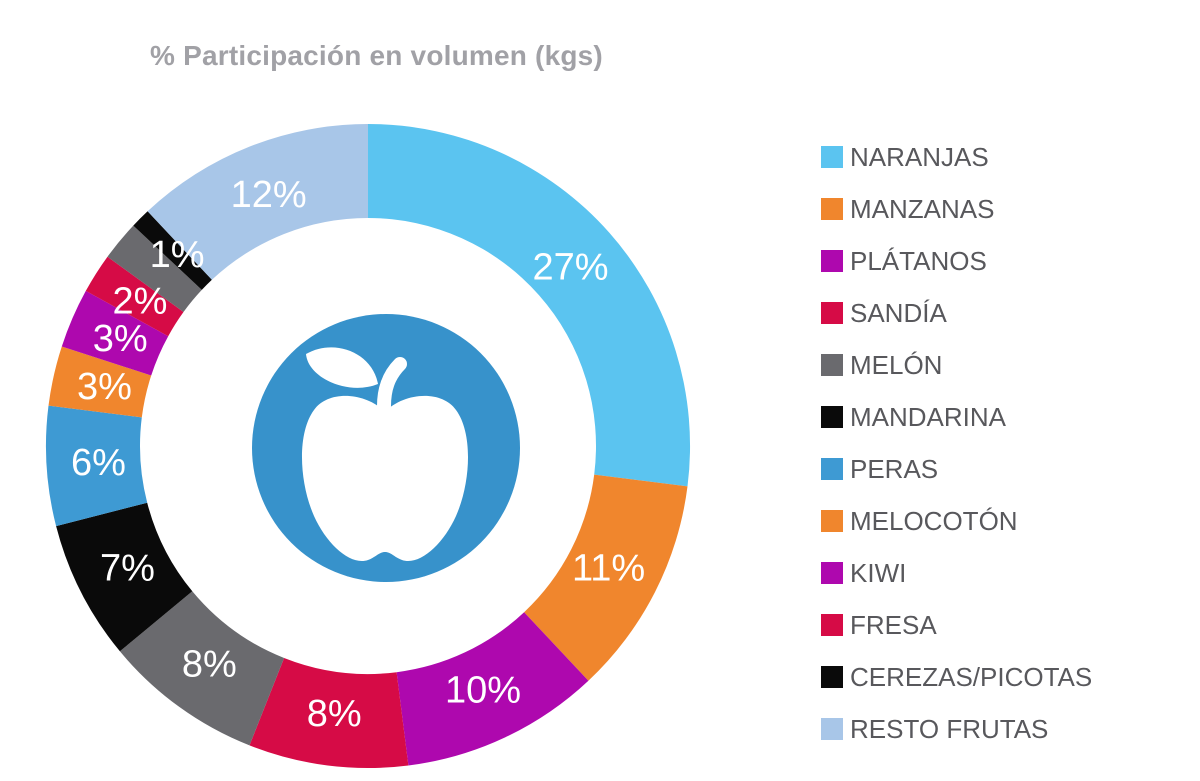  I want to click on donut-slice-melocot-n, so click(100, 382).